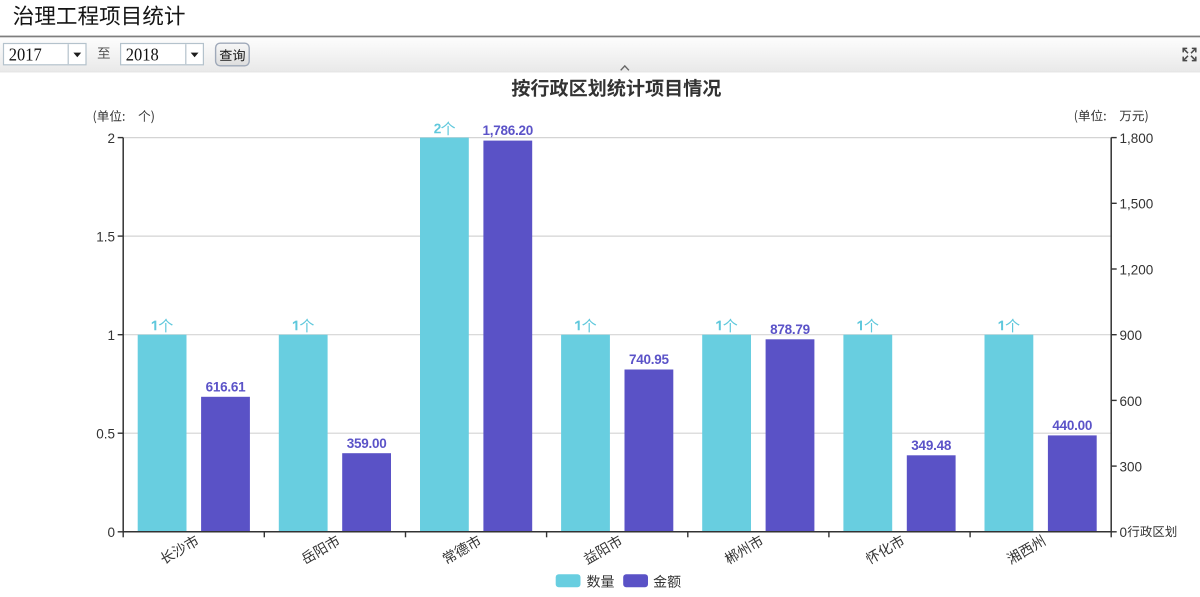 Image resolution: width=1200 pixels, height=597 pixels. Describe the element at coordinates (1137, 138) in the screenshot. I see `svg-text: 1,800` at that location.